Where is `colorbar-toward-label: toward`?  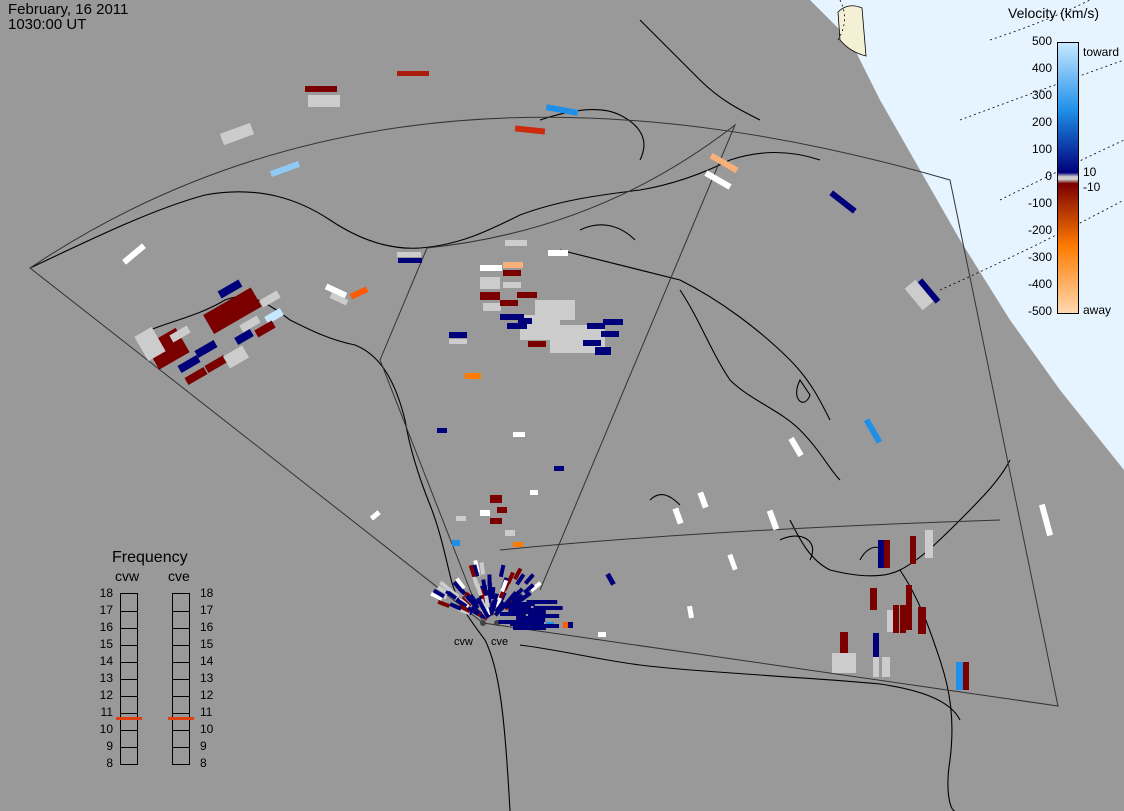 colorbar-toward-label: toward is located at coordinates (1101, 52).